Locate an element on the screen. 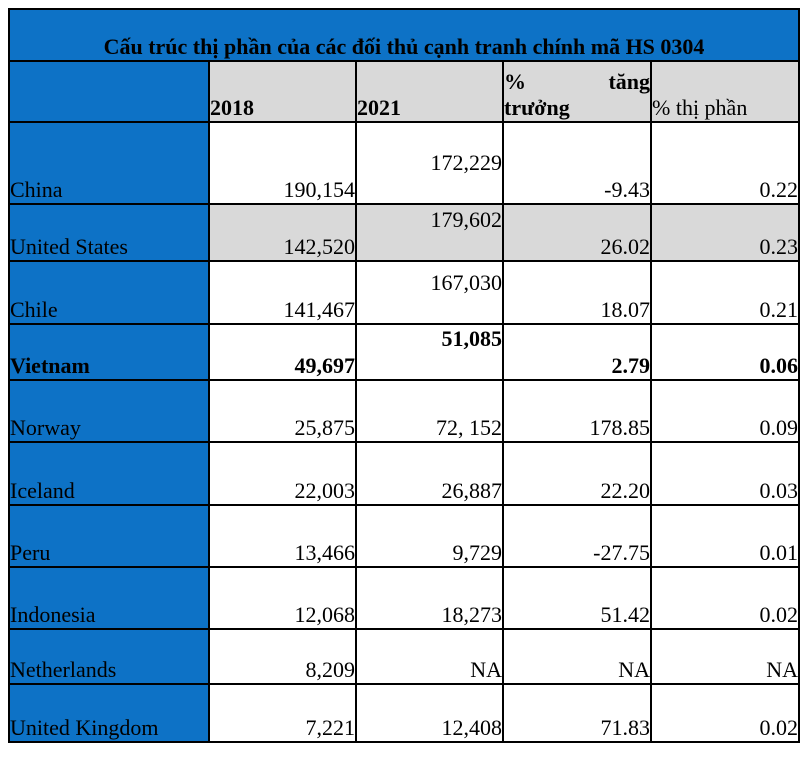 Image resolution: width=805 pixels, height=757 pixels. table-row: China 190,154 172,229 -9.43 0.22 is located at coordinates (404, 163).